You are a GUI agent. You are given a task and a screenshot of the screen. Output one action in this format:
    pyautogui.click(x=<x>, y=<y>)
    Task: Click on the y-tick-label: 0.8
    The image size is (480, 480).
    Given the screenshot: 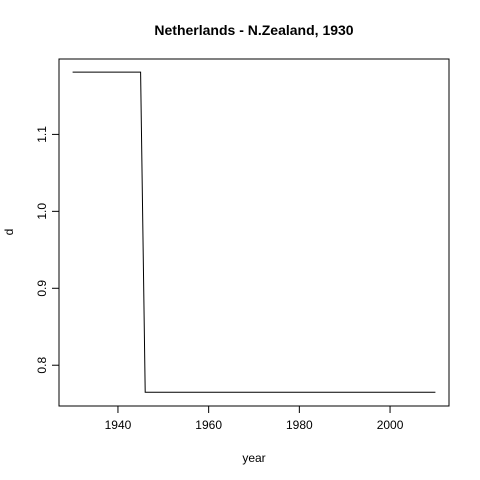 What is the action you would take?
    pyautogui.click(x=42, y=365)
    